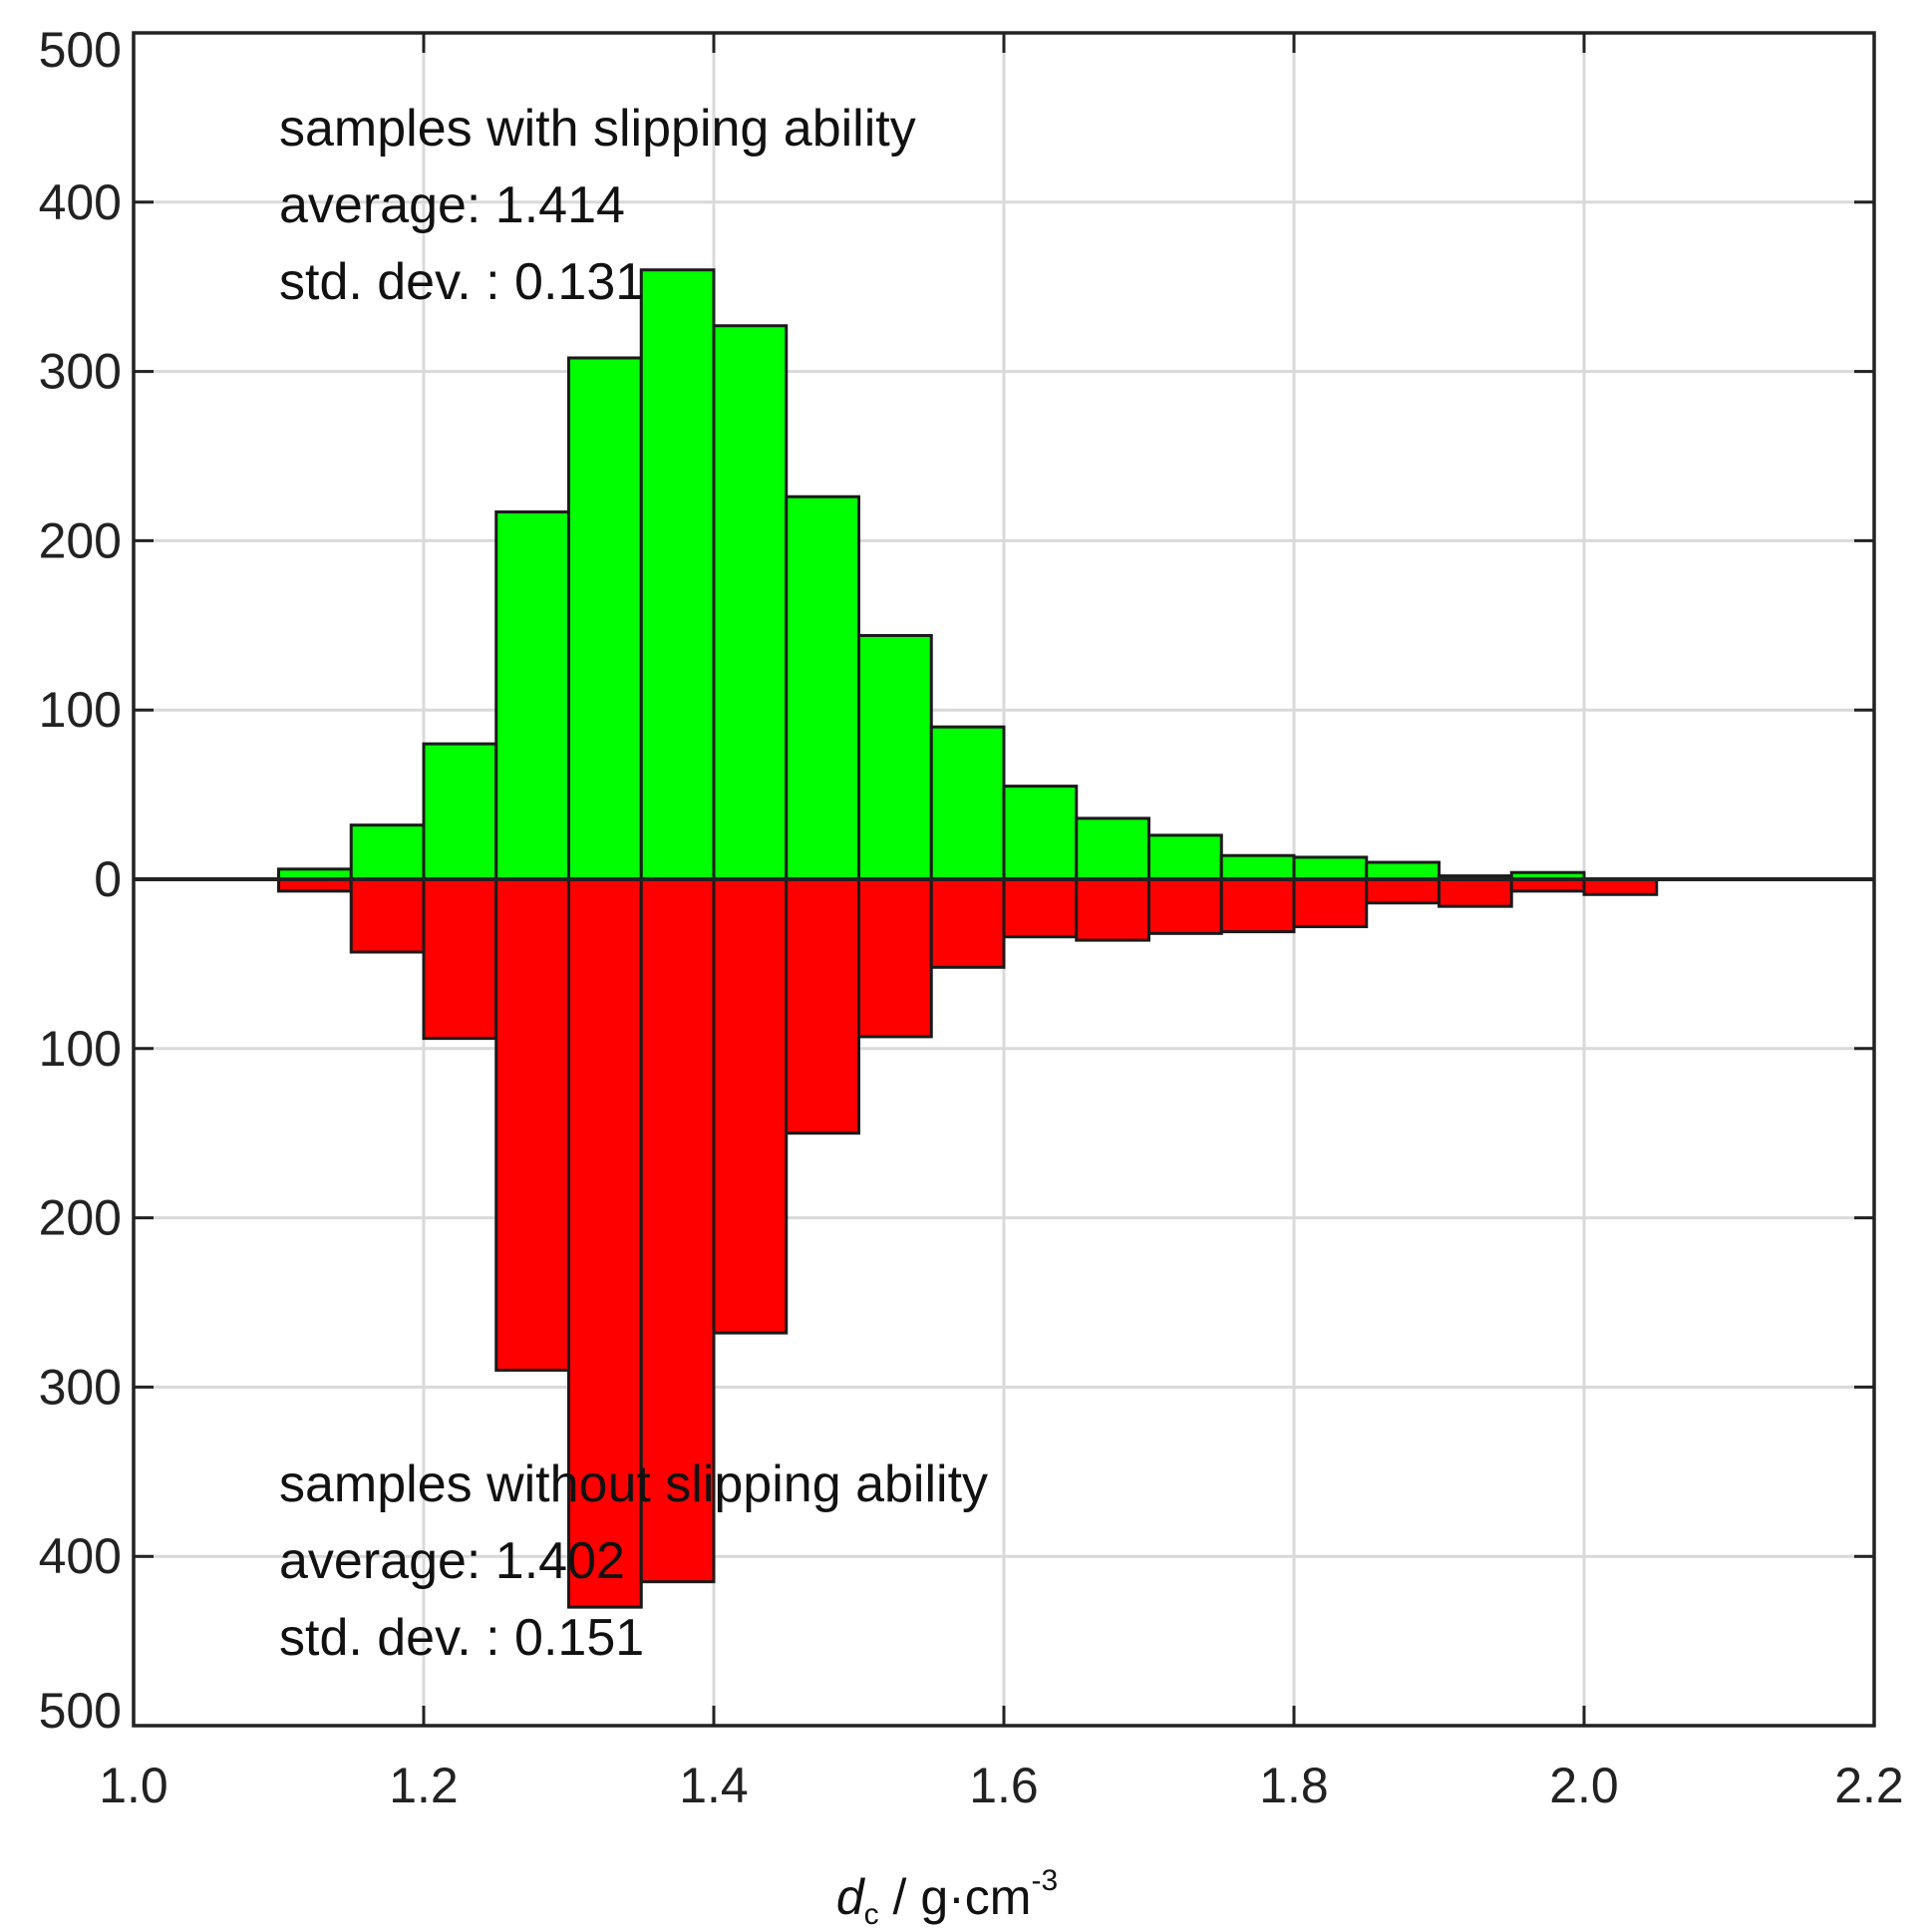  Describe the element at coordinates (80, 372) in the screenshot. I see `y-tick-label-2: 300` at that location.